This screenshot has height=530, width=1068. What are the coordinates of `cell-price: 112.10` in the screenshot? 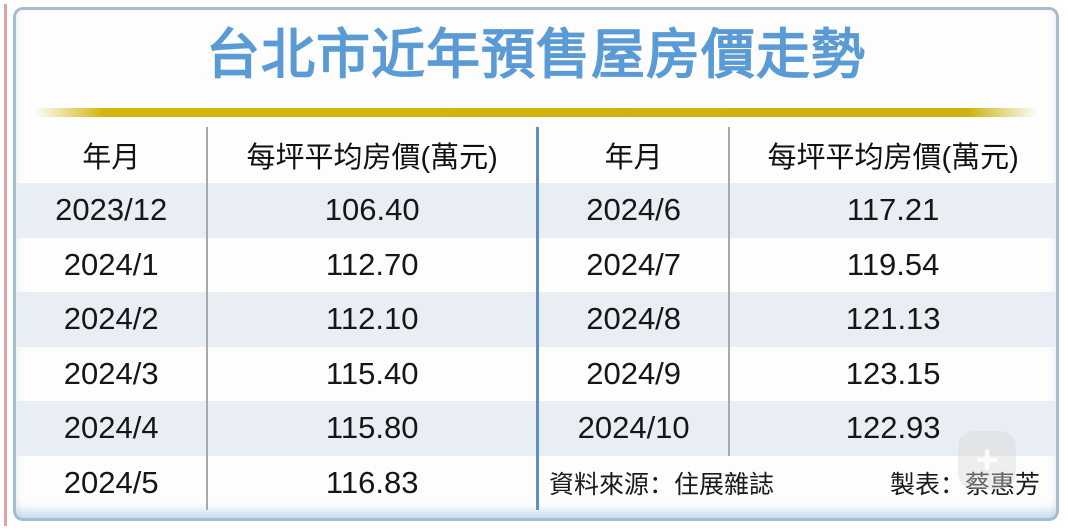 It's located at (372, 319).